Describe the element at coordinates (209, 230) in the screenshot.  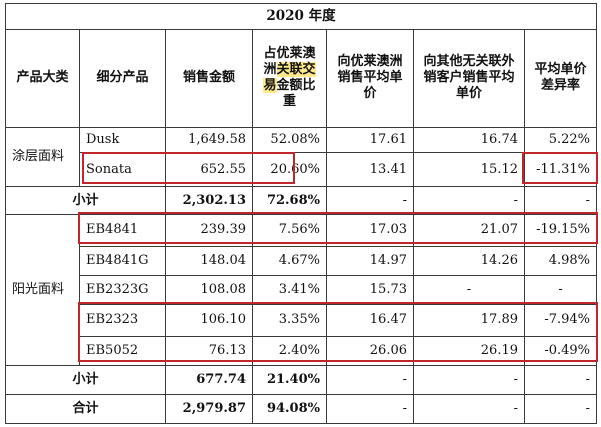
I see `amount-cell: 239.39` at that location.